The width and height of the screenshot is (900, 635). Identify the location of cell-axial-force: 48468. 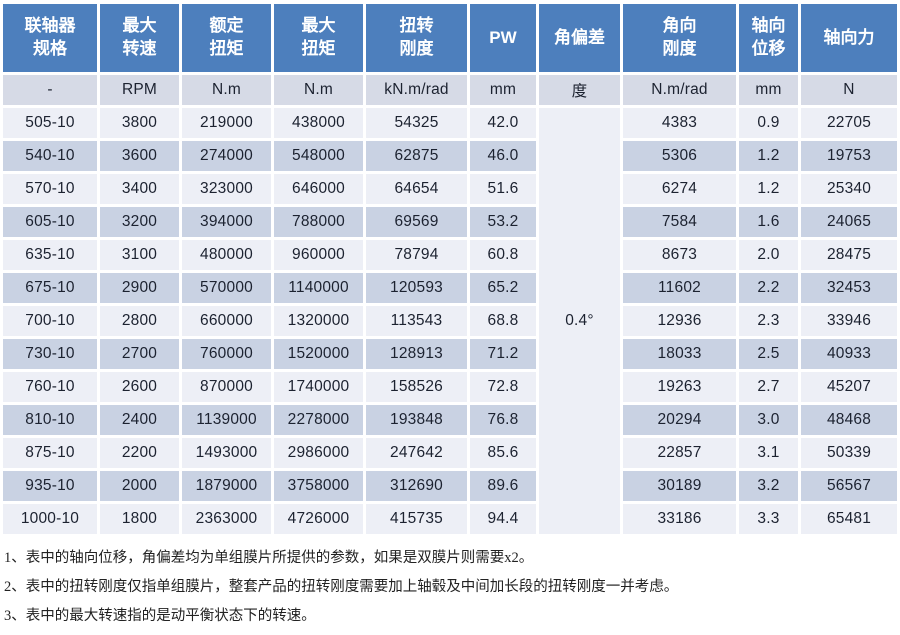
(849, 420).